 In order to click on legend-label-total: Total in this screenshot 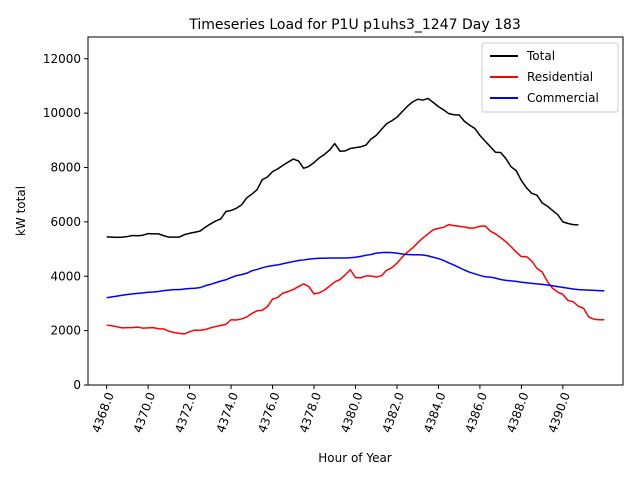, I will do `click(540, 56)`.